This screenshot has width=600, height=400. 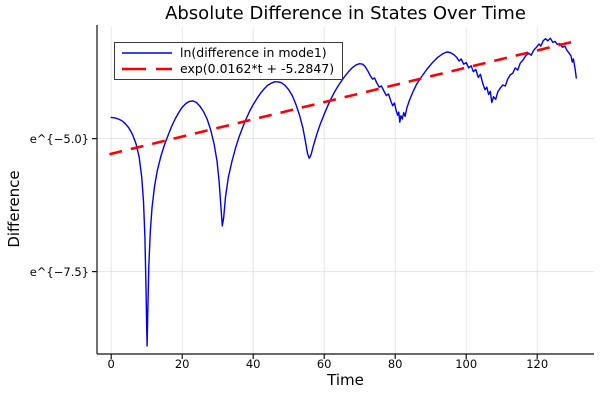 I want to click on legend-line-solid-icon, so click(x=147, y=52).